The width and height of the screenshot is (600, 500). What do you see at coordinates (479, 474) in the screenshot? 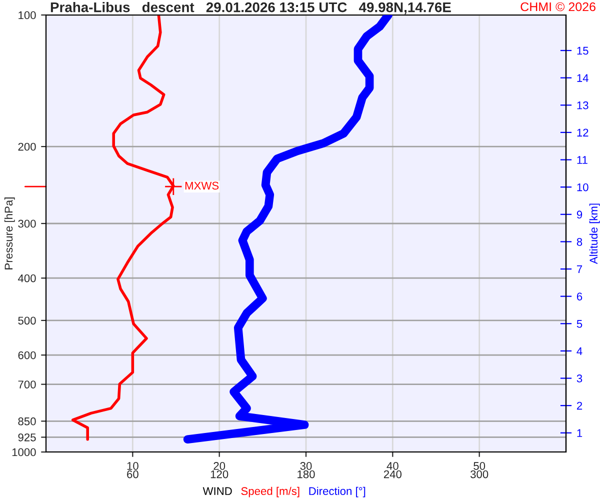
I see `x2-tick-label: 300` at bounding box center [479, 474].